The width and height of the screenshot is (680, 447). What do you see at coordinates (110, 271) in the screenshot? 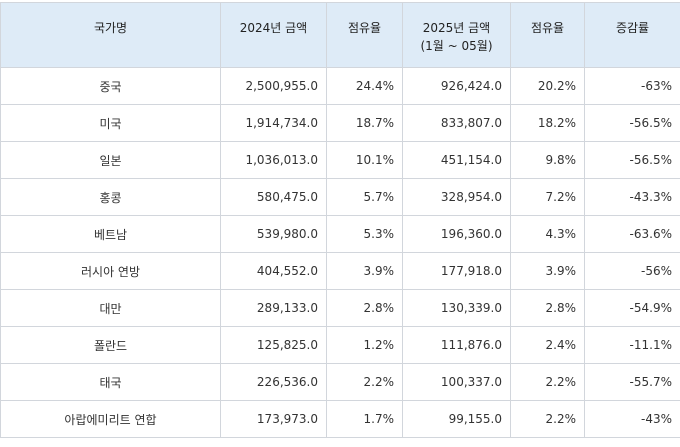
I see `cell-country: 러시아 연방` at bounding box center [110, 271].